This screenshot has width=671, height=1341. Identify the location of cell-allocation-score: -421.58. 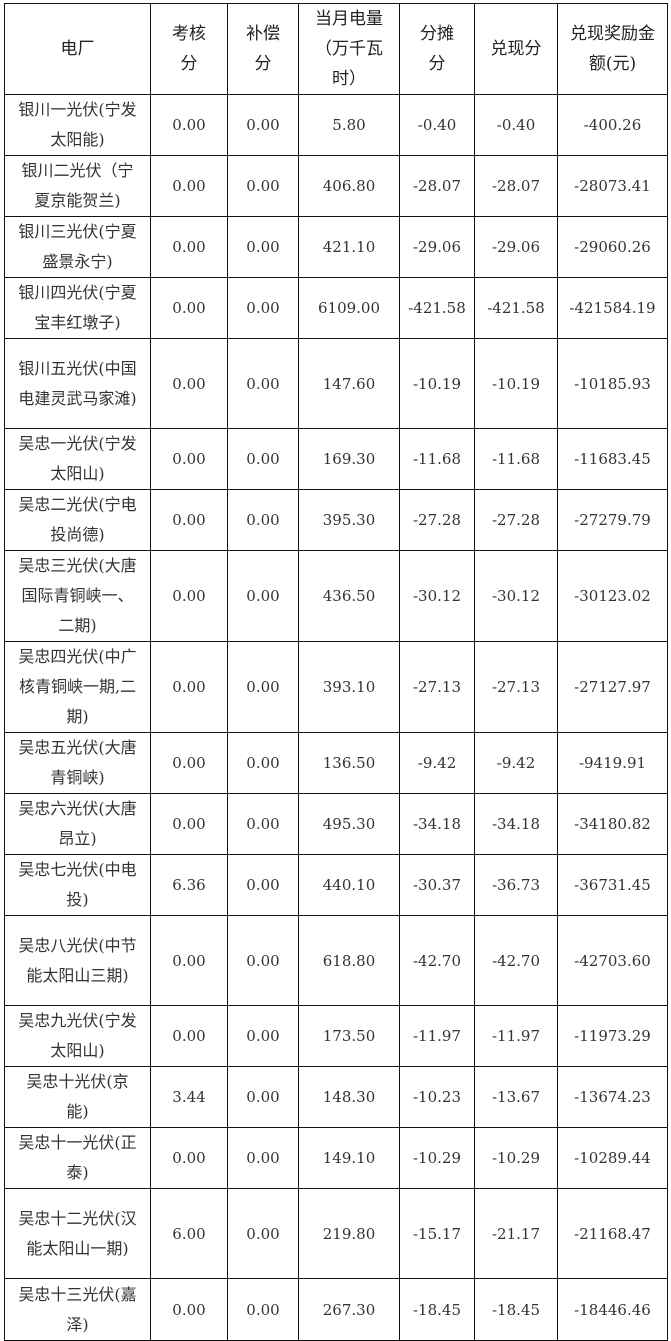
(437, 308).